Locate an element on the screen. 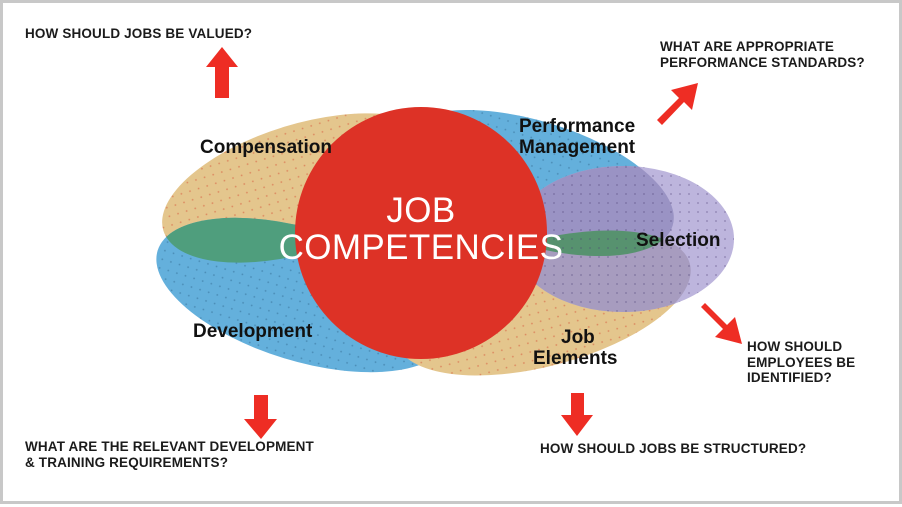 This screenshot has width=902, height=507. callout-how-should-jobs-be-valued: HOW SHOULD JOBS BE VALUED? is located at coordinates (139, 33).